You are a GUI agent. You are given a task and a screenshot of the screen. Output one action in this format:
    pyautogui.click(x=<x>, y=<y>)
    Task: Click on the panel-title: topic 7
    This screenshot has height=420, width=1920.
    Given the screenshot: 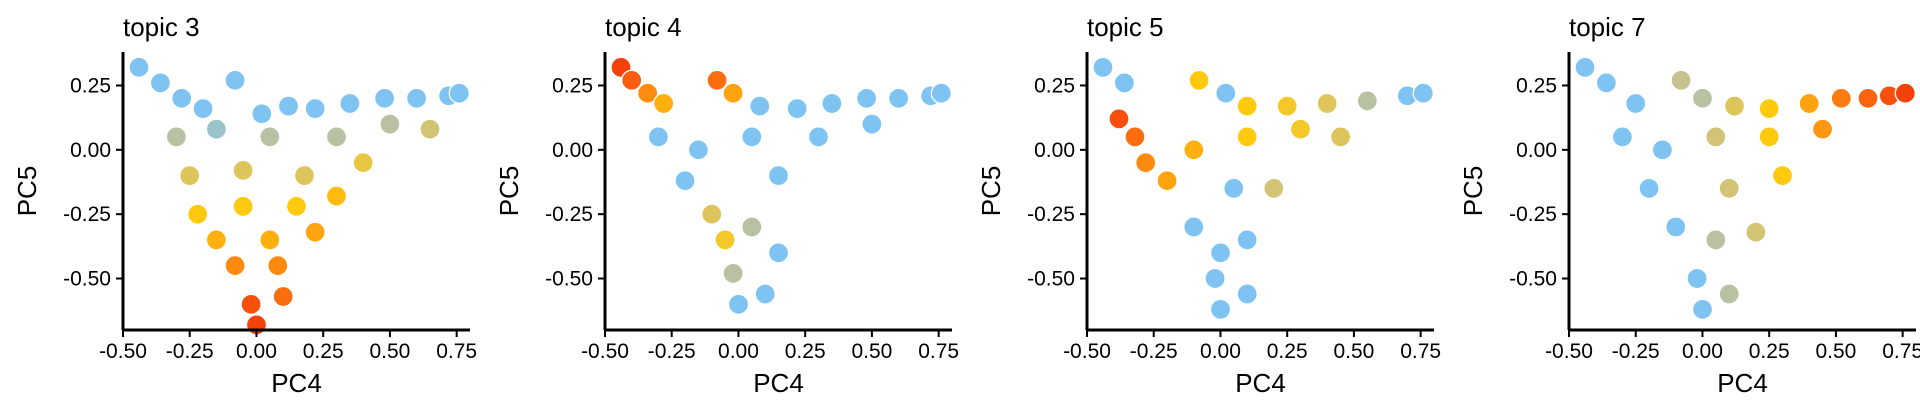 What is the action you would take?
    pyautogui.click(x=1607, y=27)
    